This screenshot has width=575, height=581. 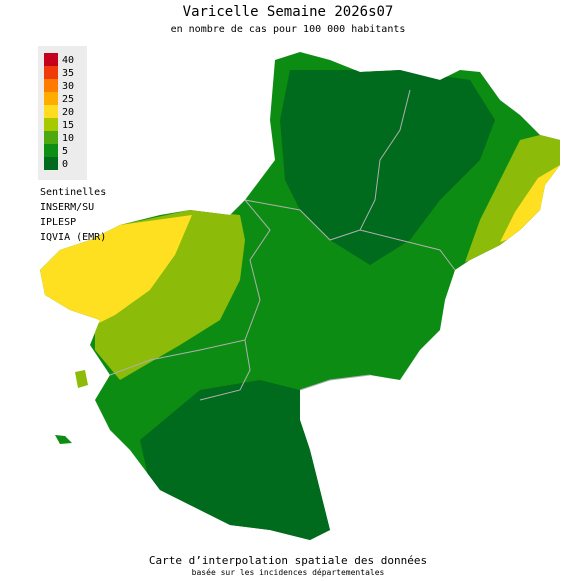 I want to click on legend-label: 5, so click(x=65, y=151).